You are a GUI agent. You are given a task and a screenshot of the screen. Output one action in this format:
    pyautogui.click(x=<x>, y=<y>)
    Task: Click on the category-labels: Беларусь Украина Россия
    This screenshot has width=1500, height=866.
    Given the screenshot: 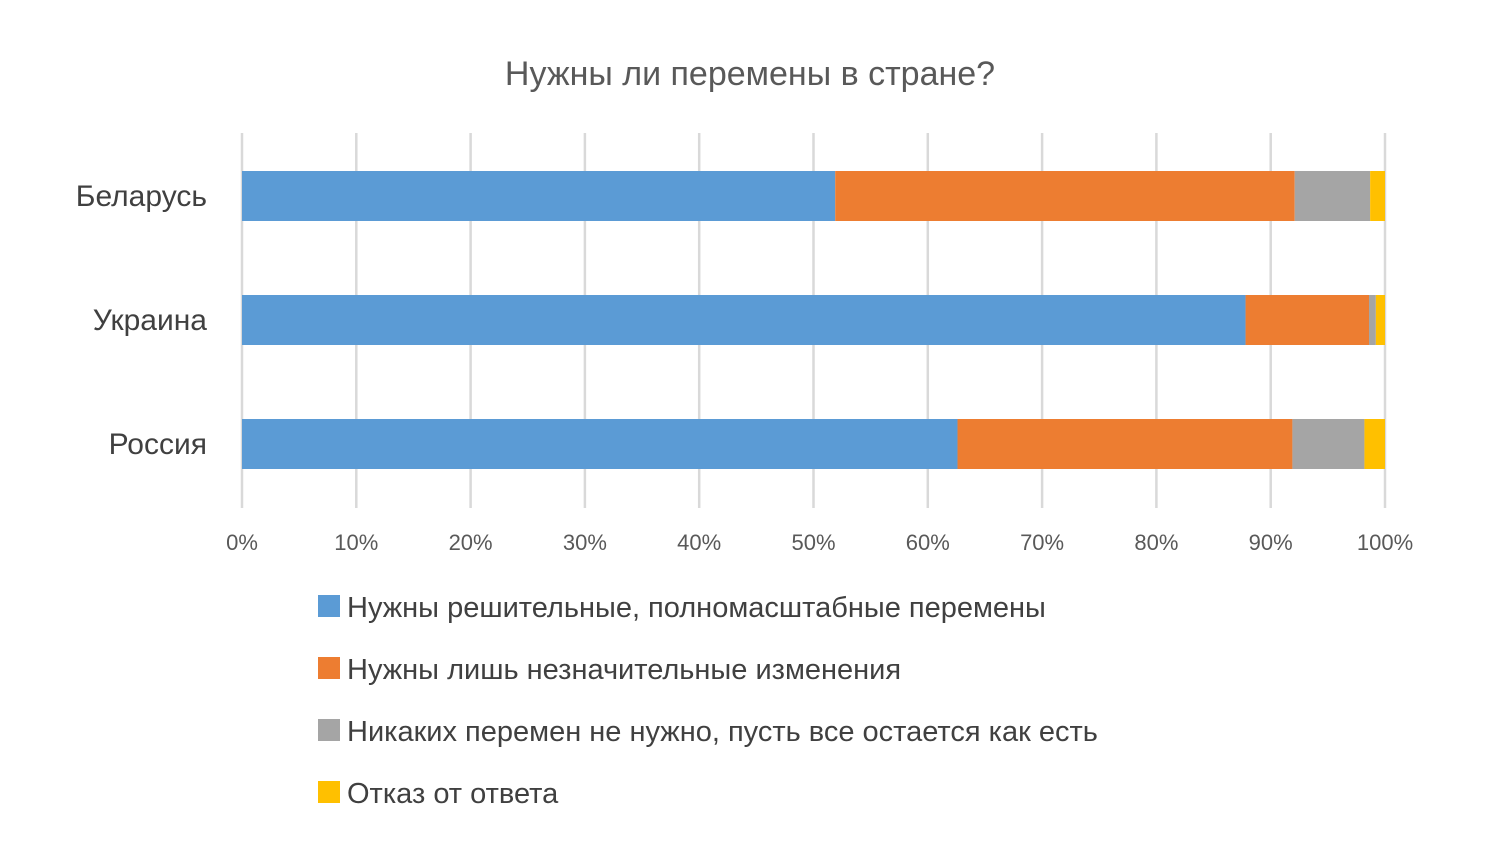 What is the action you would take?
    pyautogui.click(x=142, y=320)
    